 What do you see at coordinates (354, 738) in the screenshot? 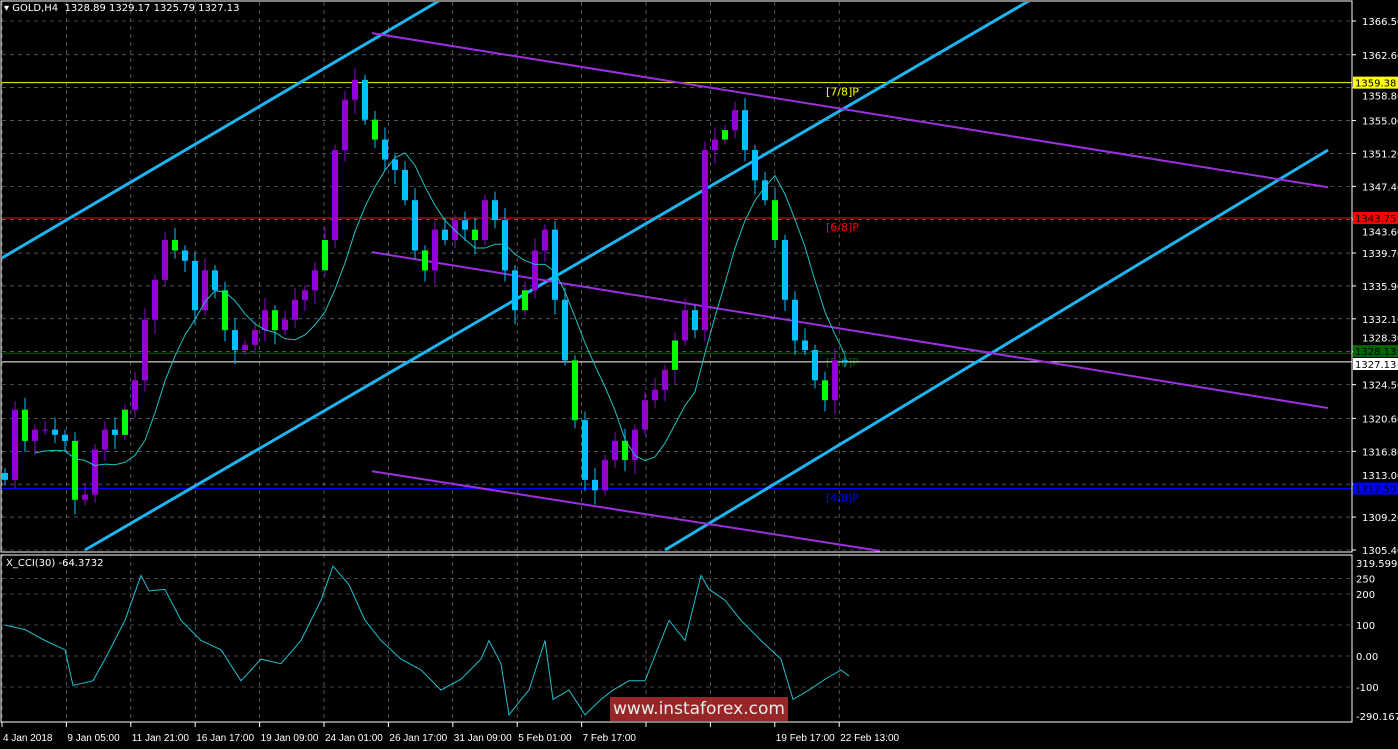
I see `time-tick-label: 24 Jan 01:00` at bounding box center [354, 738].